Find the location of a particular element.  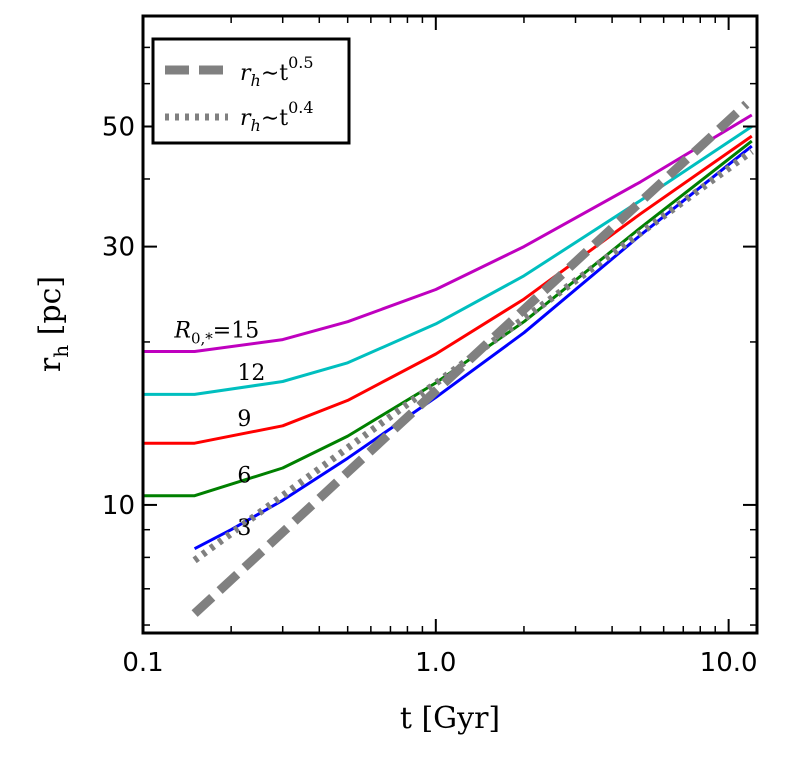

x-tick-label: 0.1 is located at coordinates (142, 663).